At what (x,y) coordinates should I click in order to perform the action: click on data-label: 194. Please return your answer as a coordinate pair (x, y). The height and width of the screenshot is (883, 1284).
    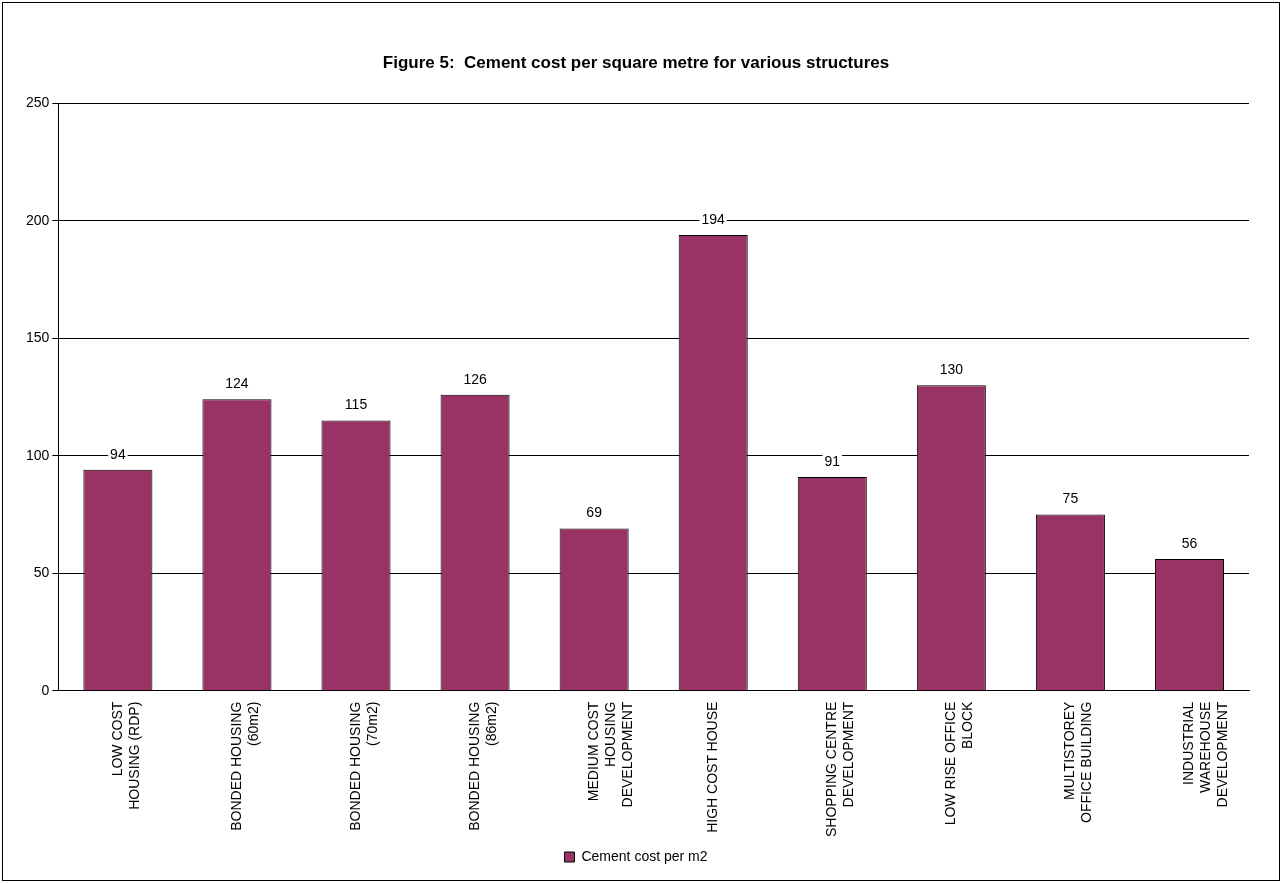
    Looking at the image, I should click on (713, 218).